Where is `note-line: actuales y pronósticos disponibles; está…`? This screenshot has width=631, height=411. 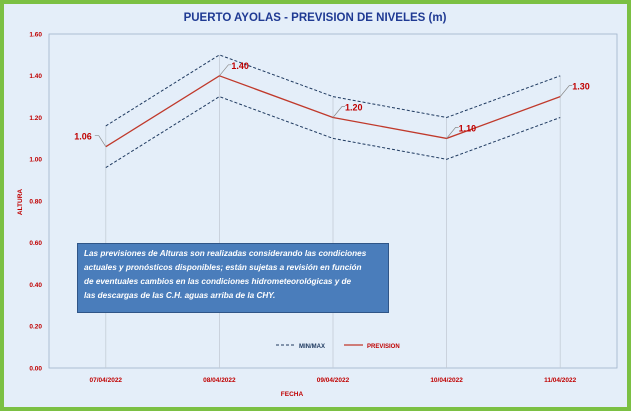
note-line: actuales y pronósticos disponibles; está… is located at coordinates (223, 267).